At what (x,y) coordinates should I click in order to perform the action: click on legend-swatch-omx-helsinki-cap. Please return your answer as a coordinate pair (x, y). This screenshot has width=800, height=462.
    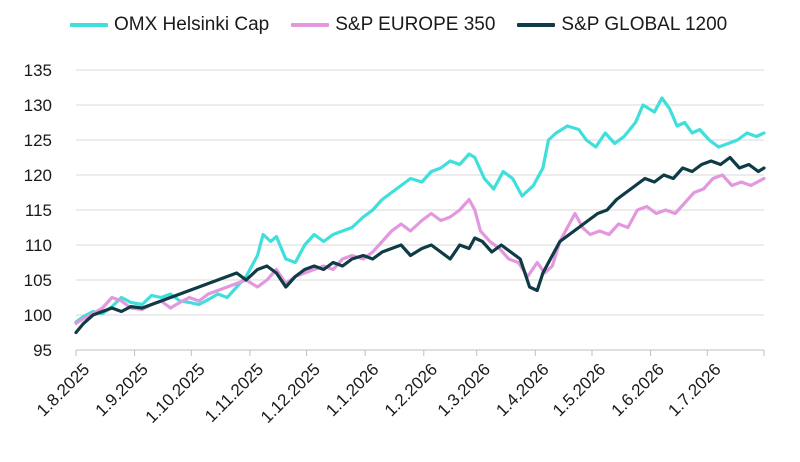
    Looking at the image, I should click on (89, 25).